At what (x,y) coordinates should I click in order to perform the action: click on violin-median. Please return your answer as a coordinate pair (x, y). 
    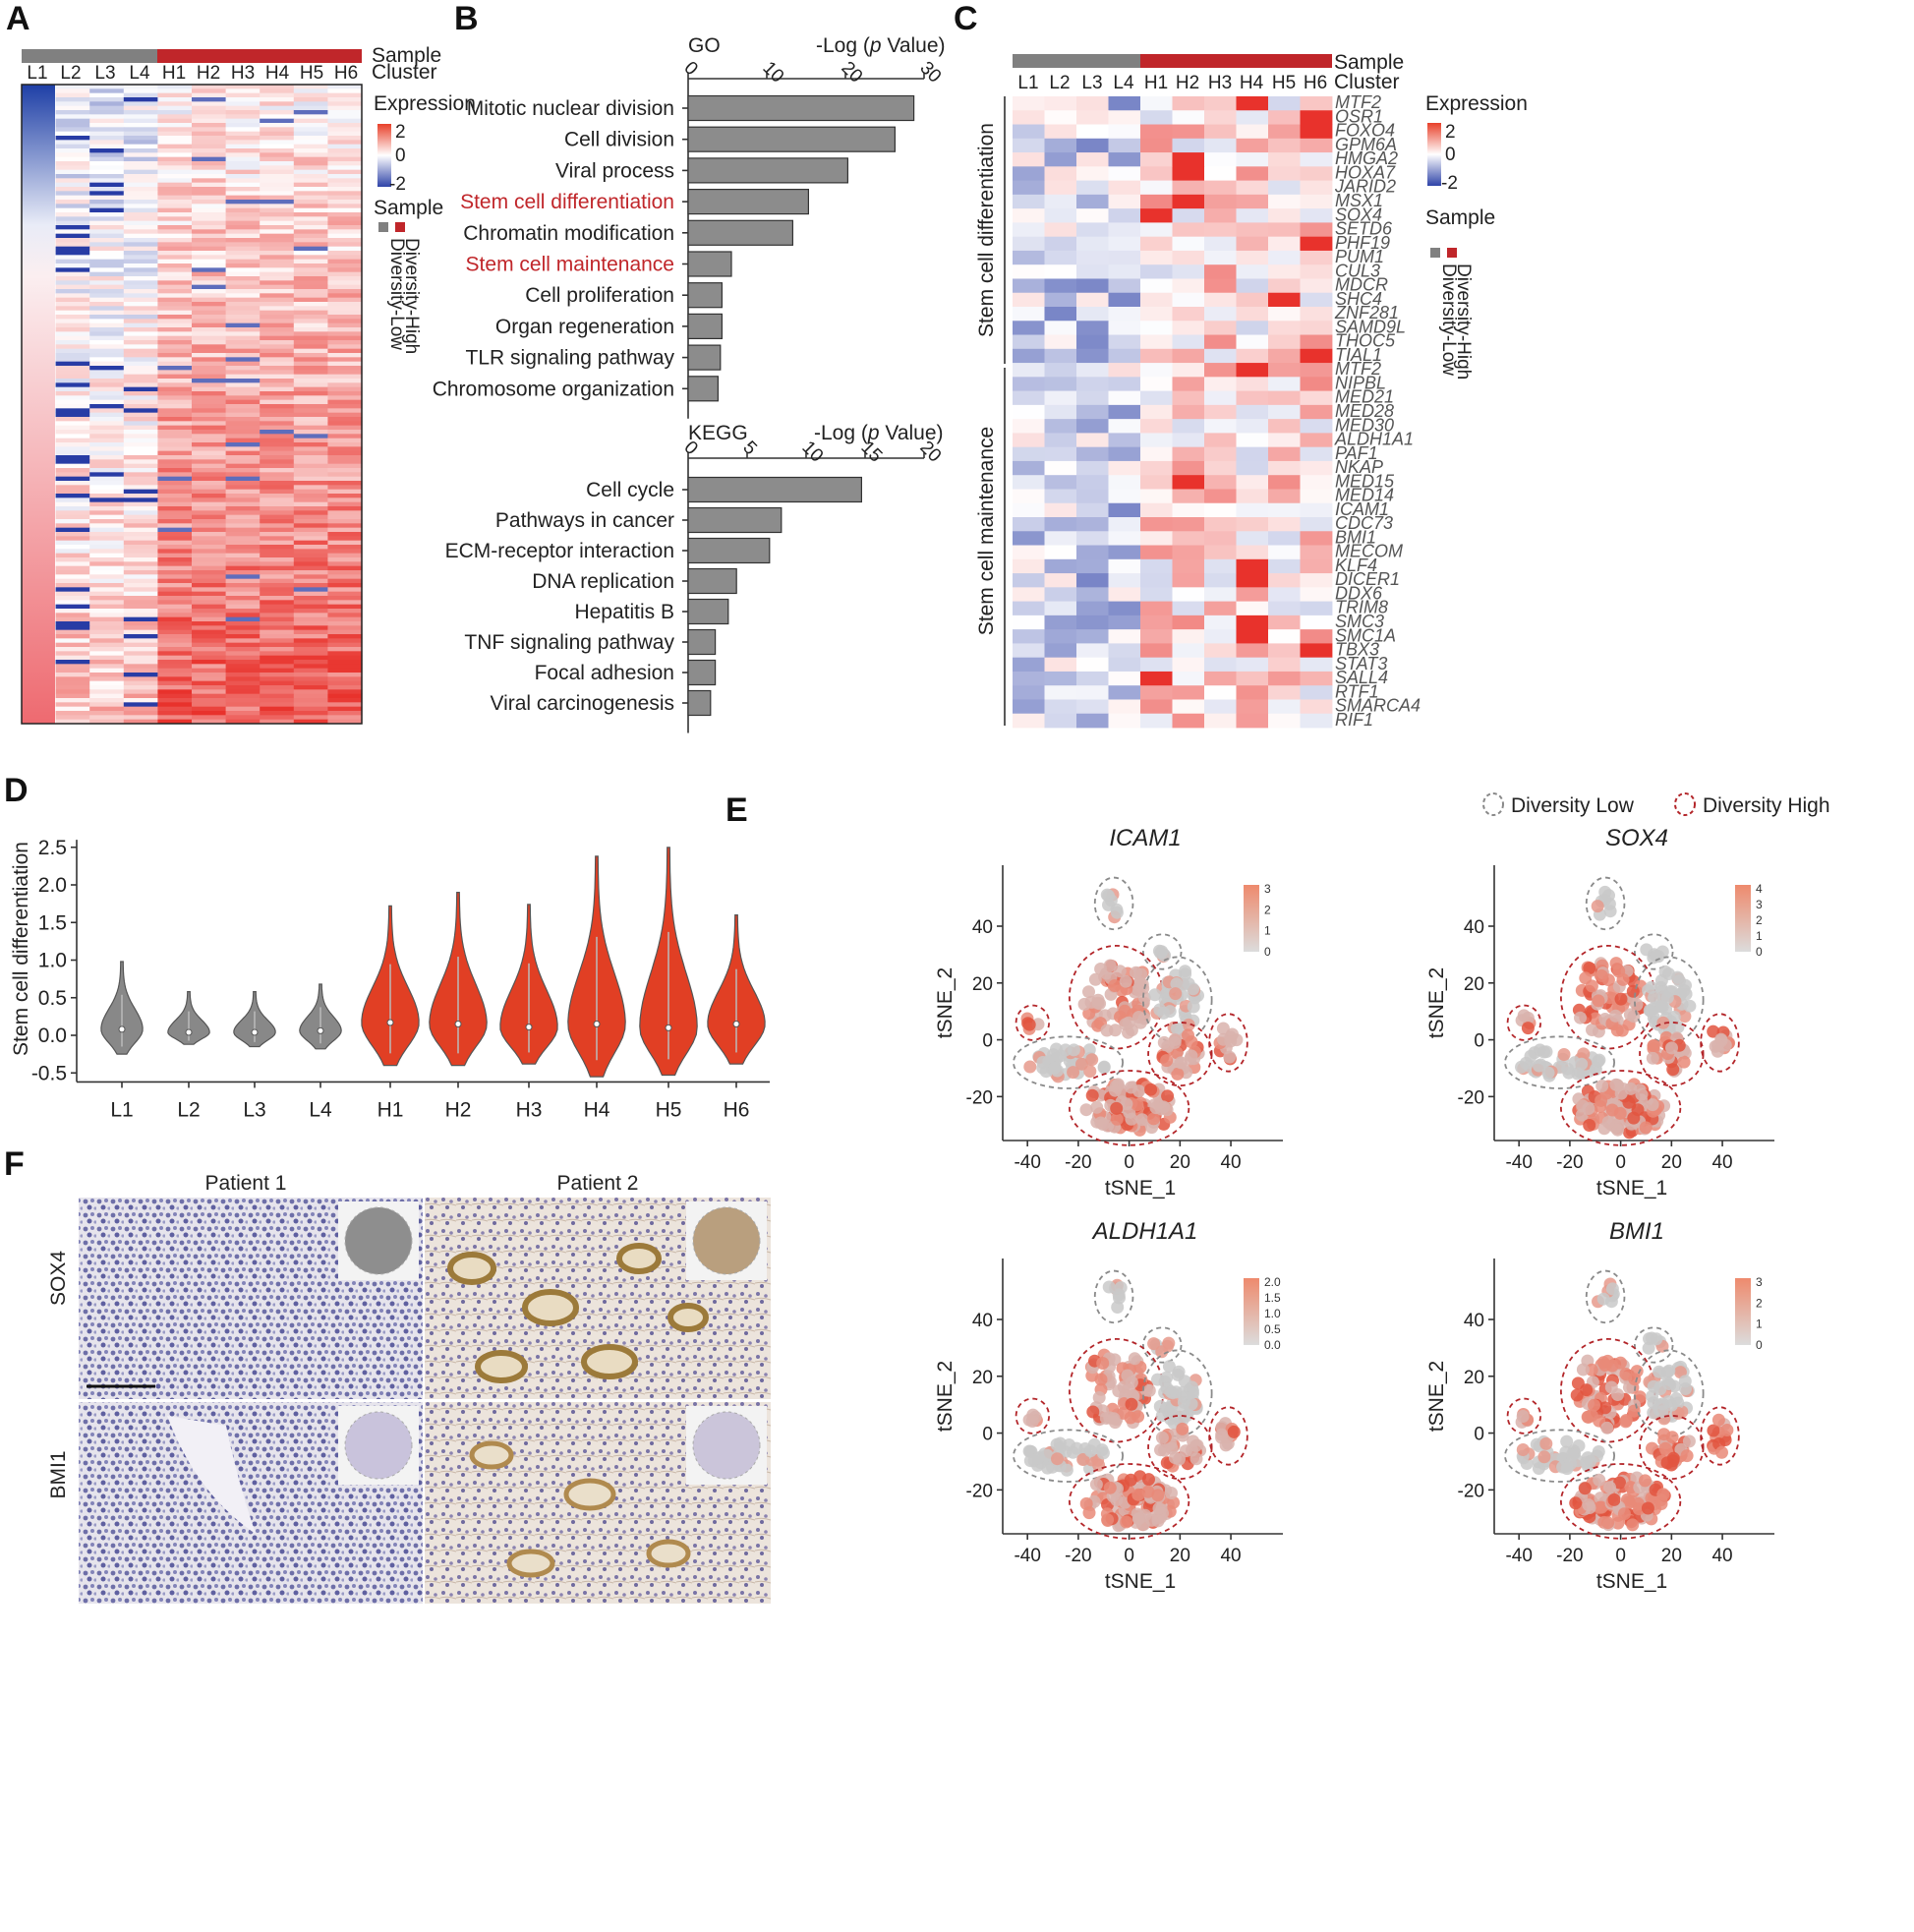
    Looking at the image, I should click on (320, 1030).